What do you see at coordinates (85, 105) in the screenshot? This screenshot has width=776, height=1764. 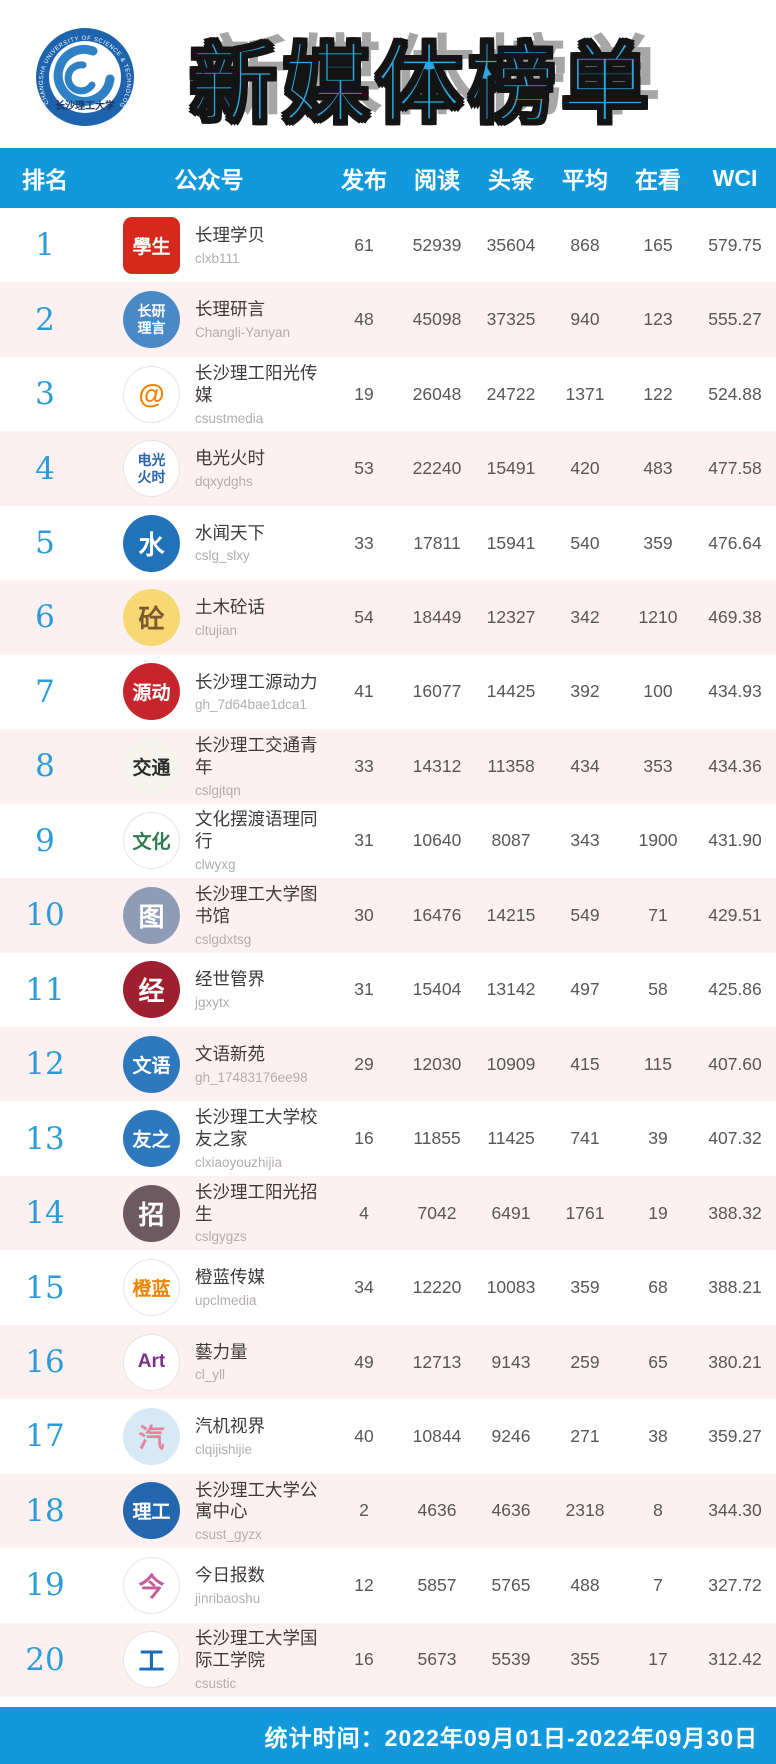 I see `logo-chinese-name: 长沙理工大学` at bounding box center [85, 105].